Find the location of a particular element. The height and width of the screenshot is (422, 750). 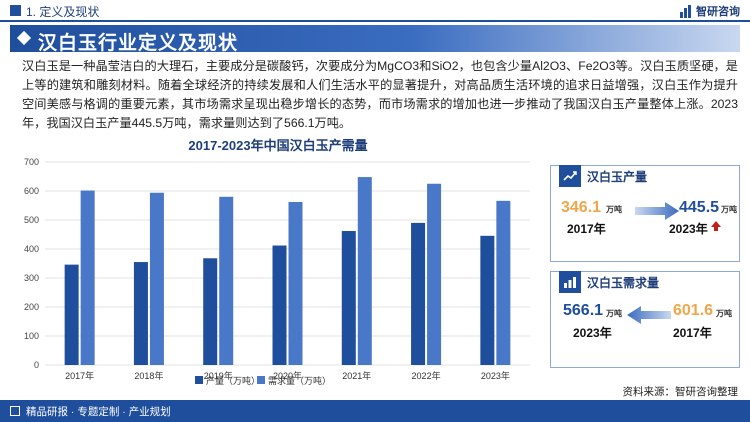

demand-2017-unit: 万吨 is located at coordinates (724, 313).